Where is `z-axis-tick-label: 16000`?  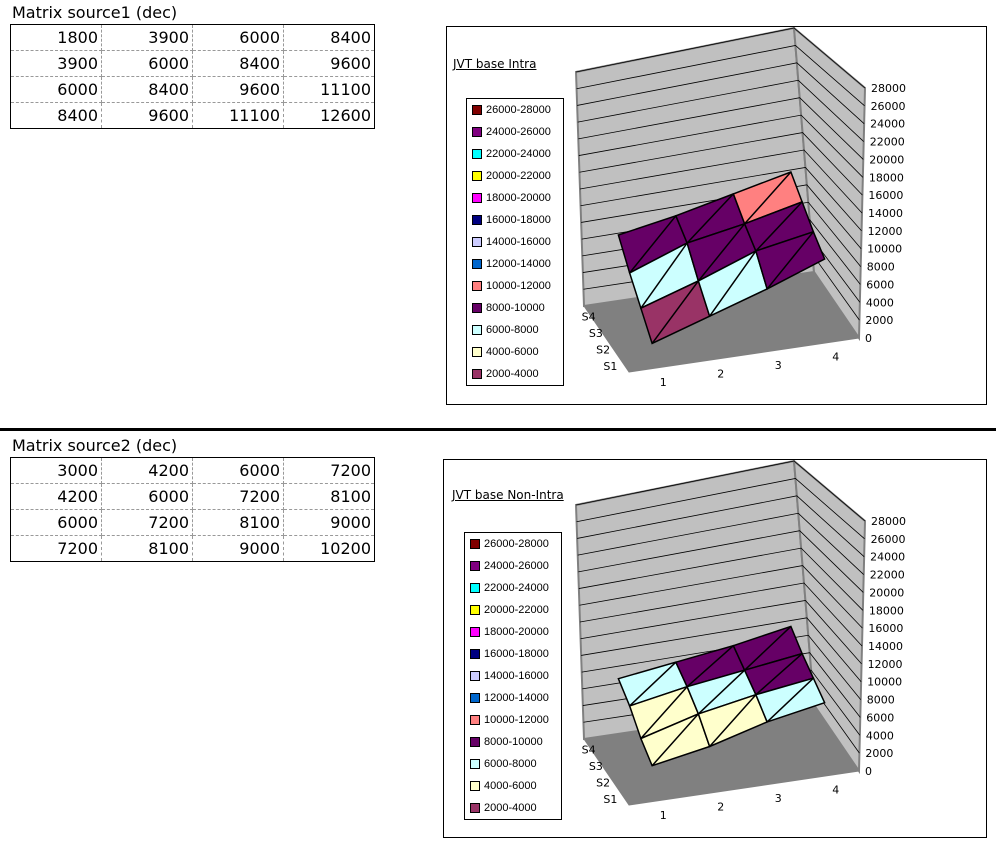
z-axis-tick-label: 16000 is located at coordinates (885, 628).